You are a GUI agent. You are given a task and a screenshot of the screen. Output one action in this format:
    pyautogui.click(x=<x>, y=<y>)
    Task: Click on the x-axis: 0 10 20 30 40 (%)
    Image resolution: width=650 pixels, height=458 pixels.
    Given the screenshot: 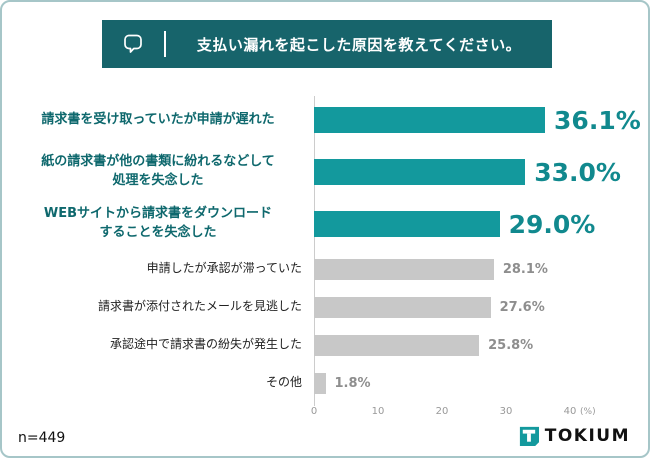 What is the action you would take?
    pyautogui.click(x=462, y=414)
    